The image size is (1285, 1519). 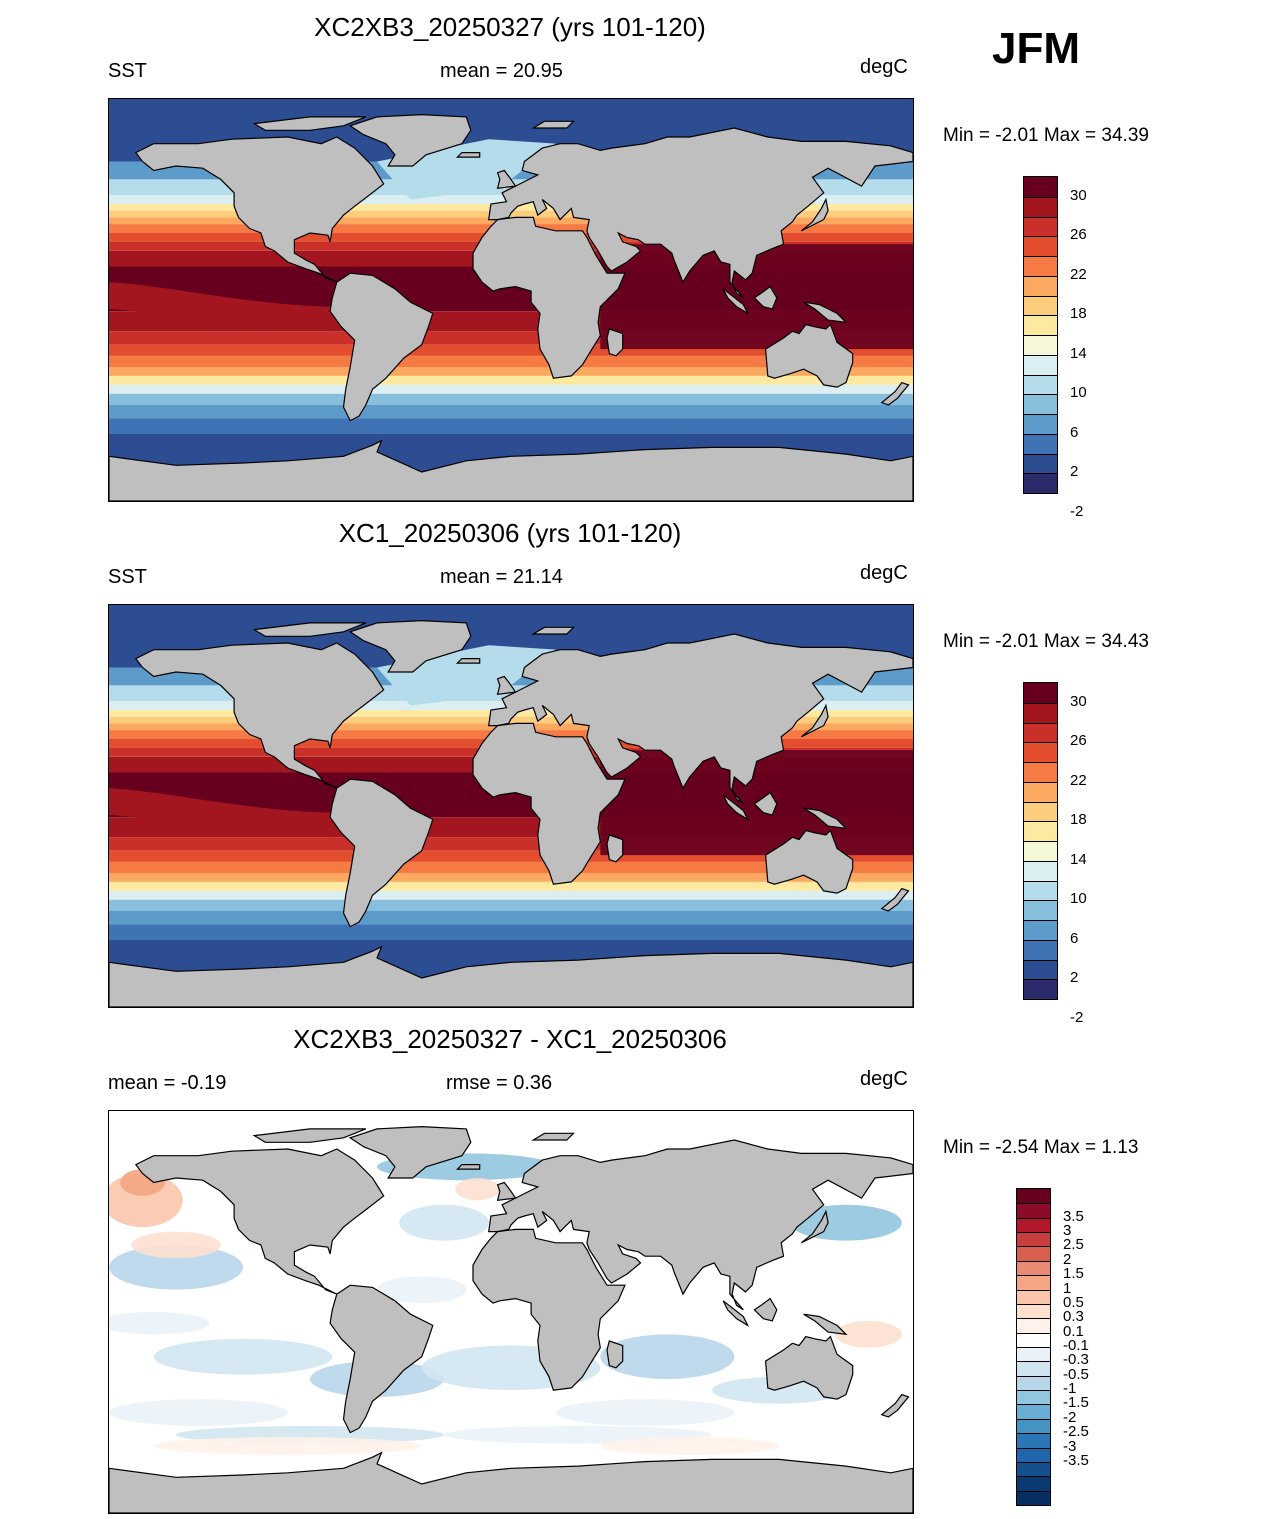 I want to click on land-eurasia, so click(x=700, y=1225).